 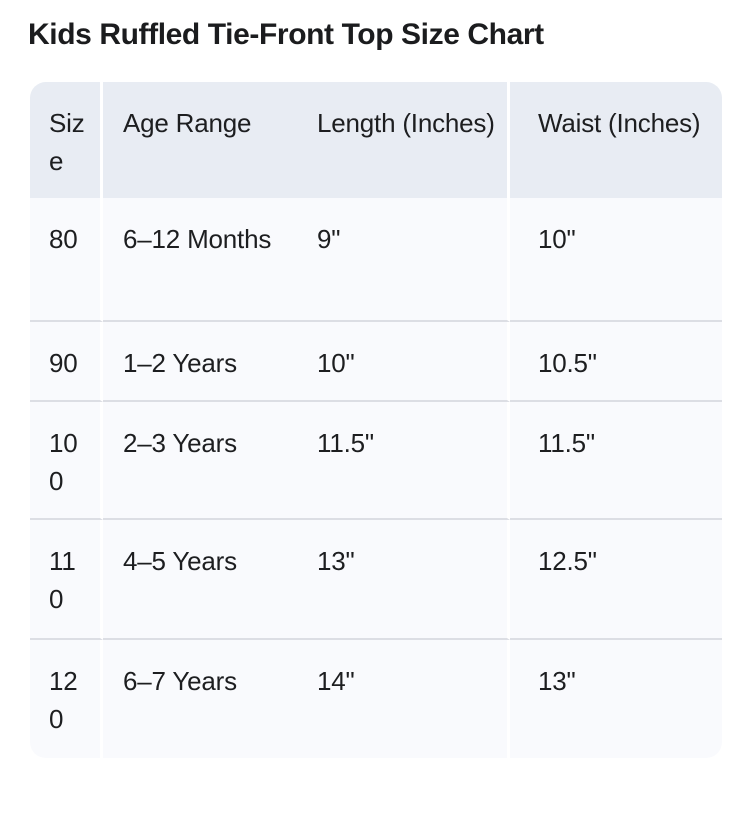 I want to click on cell-age-range: 6–12 Months, so click(x=200, y=260).